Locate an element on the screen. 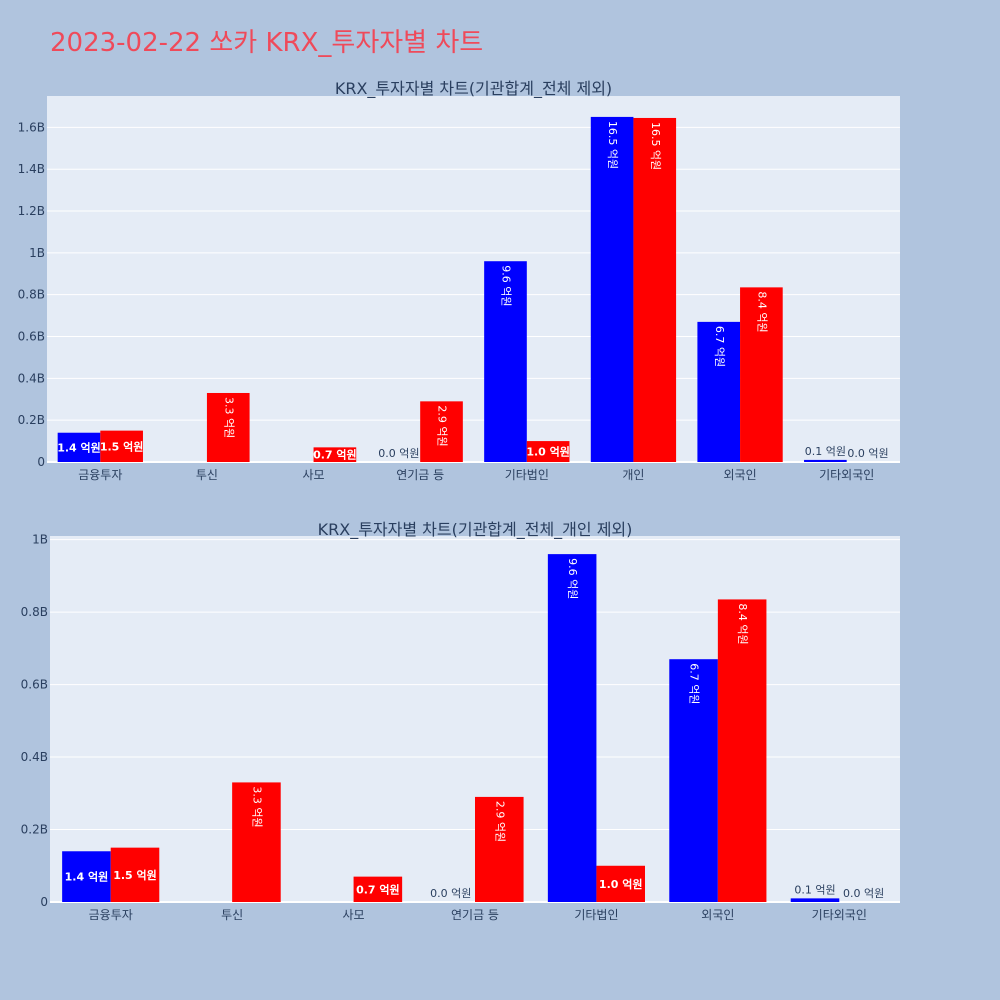 The image size is (1000, 1000). chart-title: KRX_투자자별 차트(기관합계_전체_개인 제외) is located at coordinates (475, 530).